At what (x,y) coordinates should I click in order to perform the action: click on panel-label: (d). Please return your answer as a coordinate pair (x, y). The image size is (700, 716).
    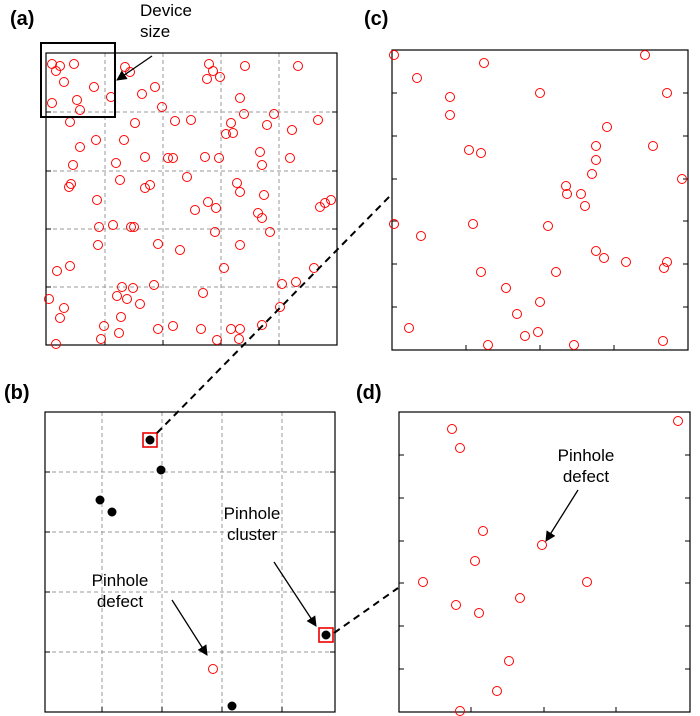
    Looking at the image, I should click on (369, 393).